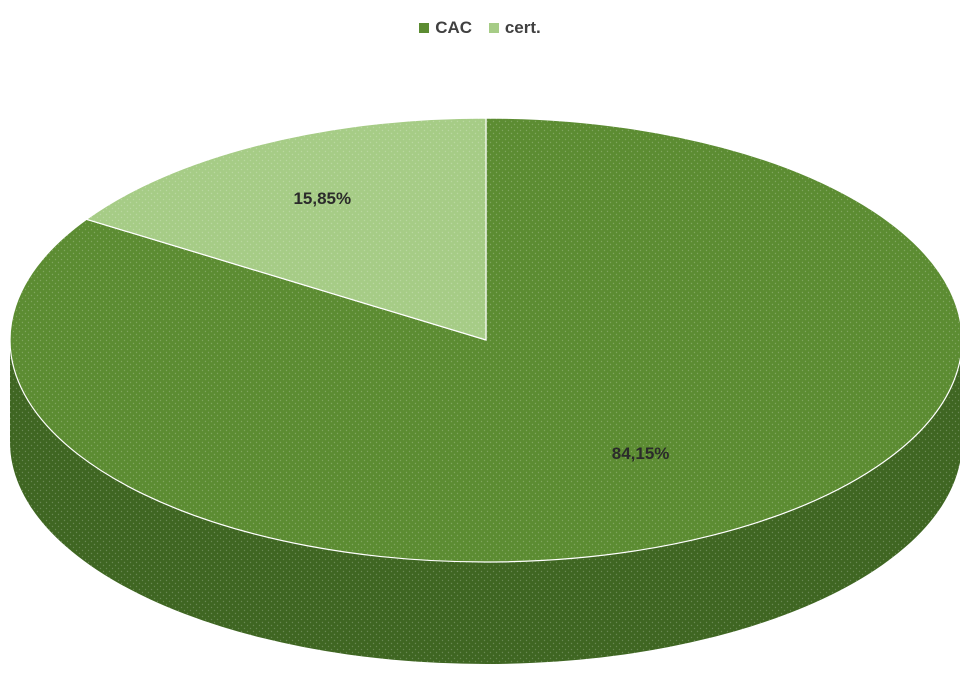 The height and width of the screenshot is (675, 960). I want to click on pie-data-label-1: 15,85%, so click(322, 198).